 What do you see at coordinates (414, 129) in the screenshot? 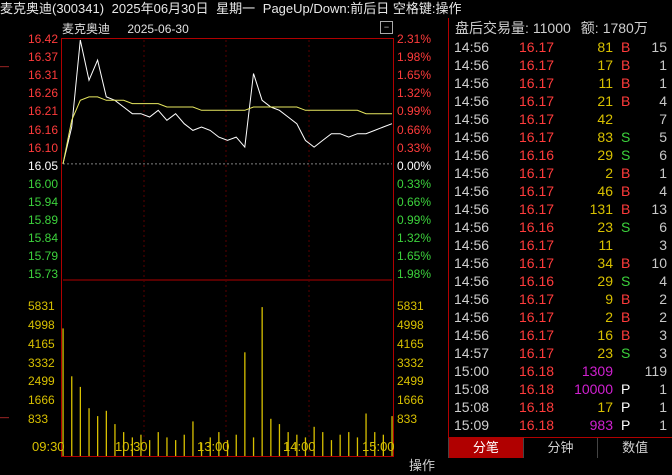
I see `percent-tick-label: 0.66%` at bounding box center [414, 129].